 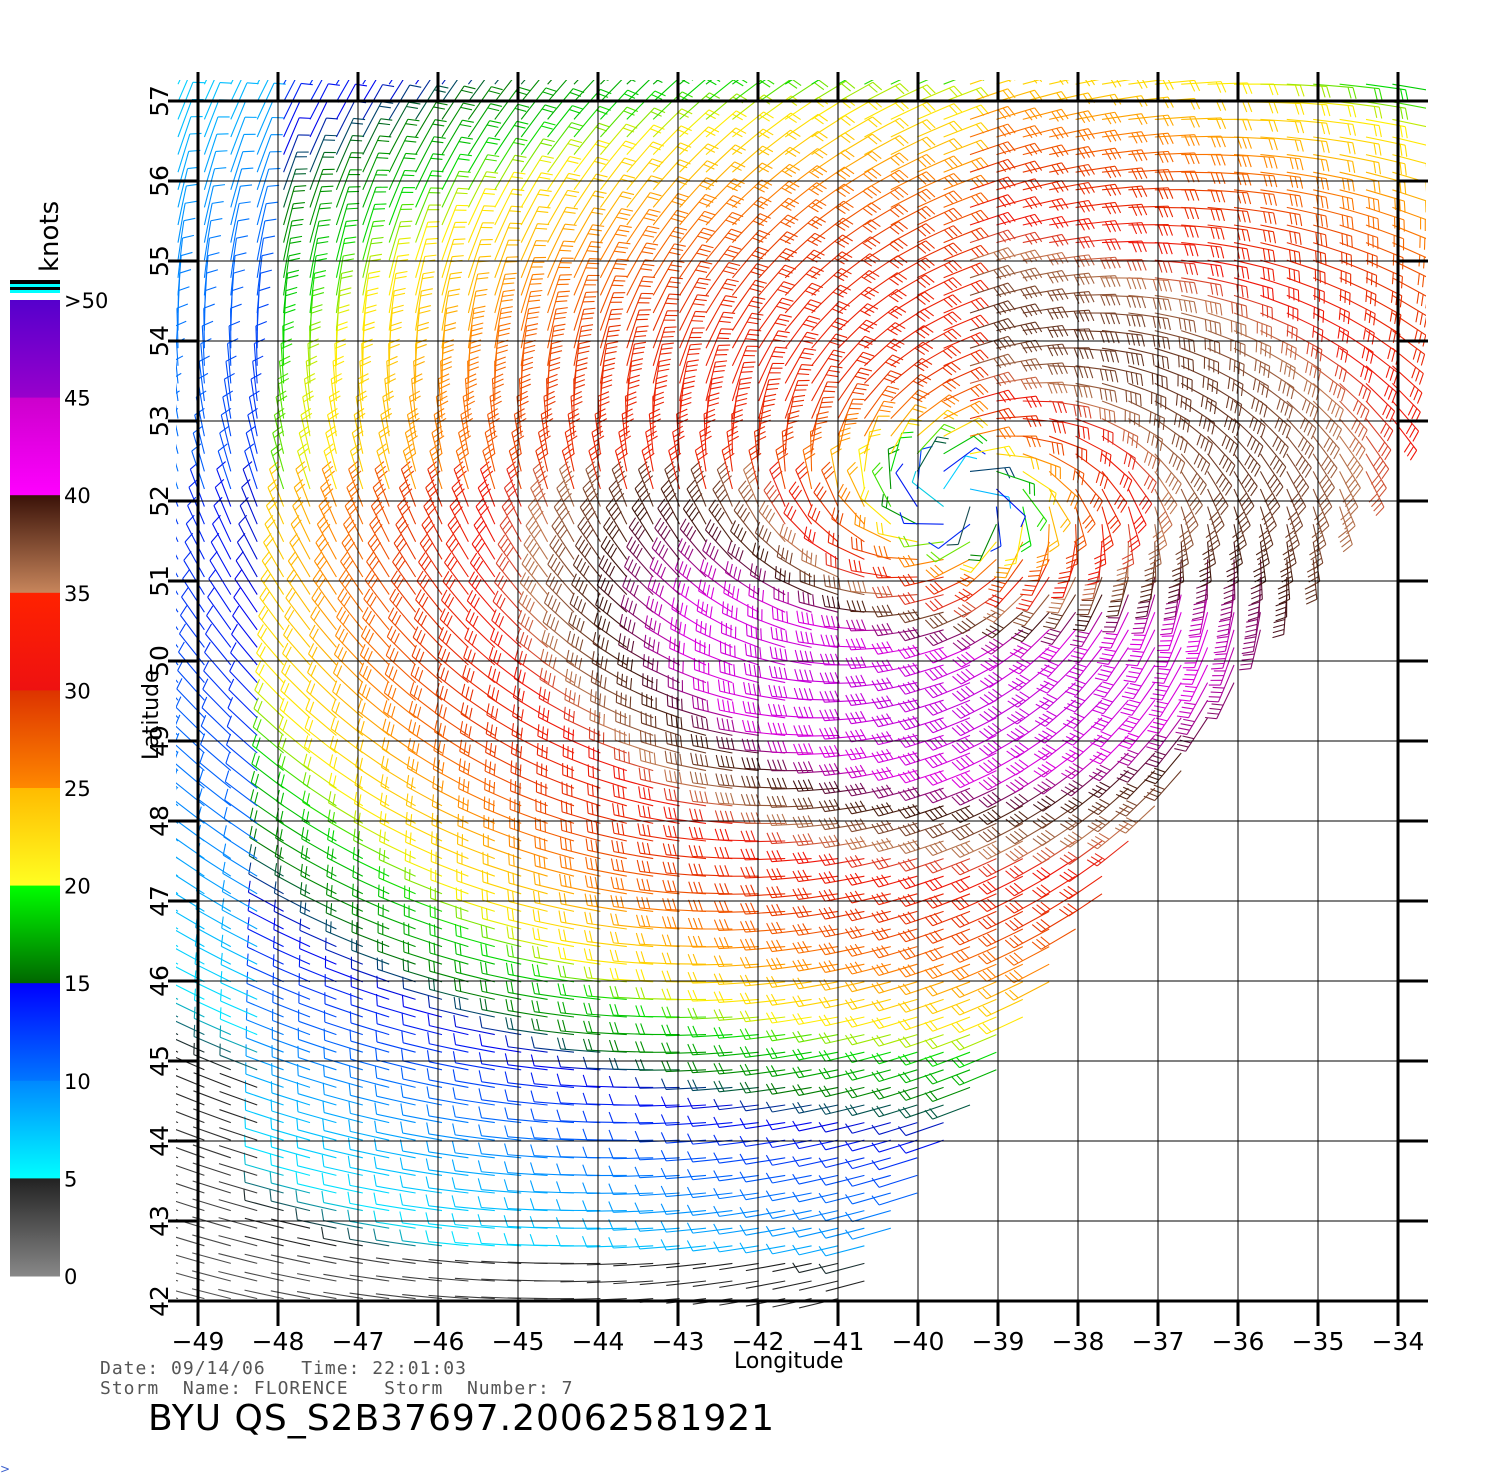 What do you see at coordinates (35, 544) in the screenshot?
I see `colorbar-band` at bounding box center [35, 544].